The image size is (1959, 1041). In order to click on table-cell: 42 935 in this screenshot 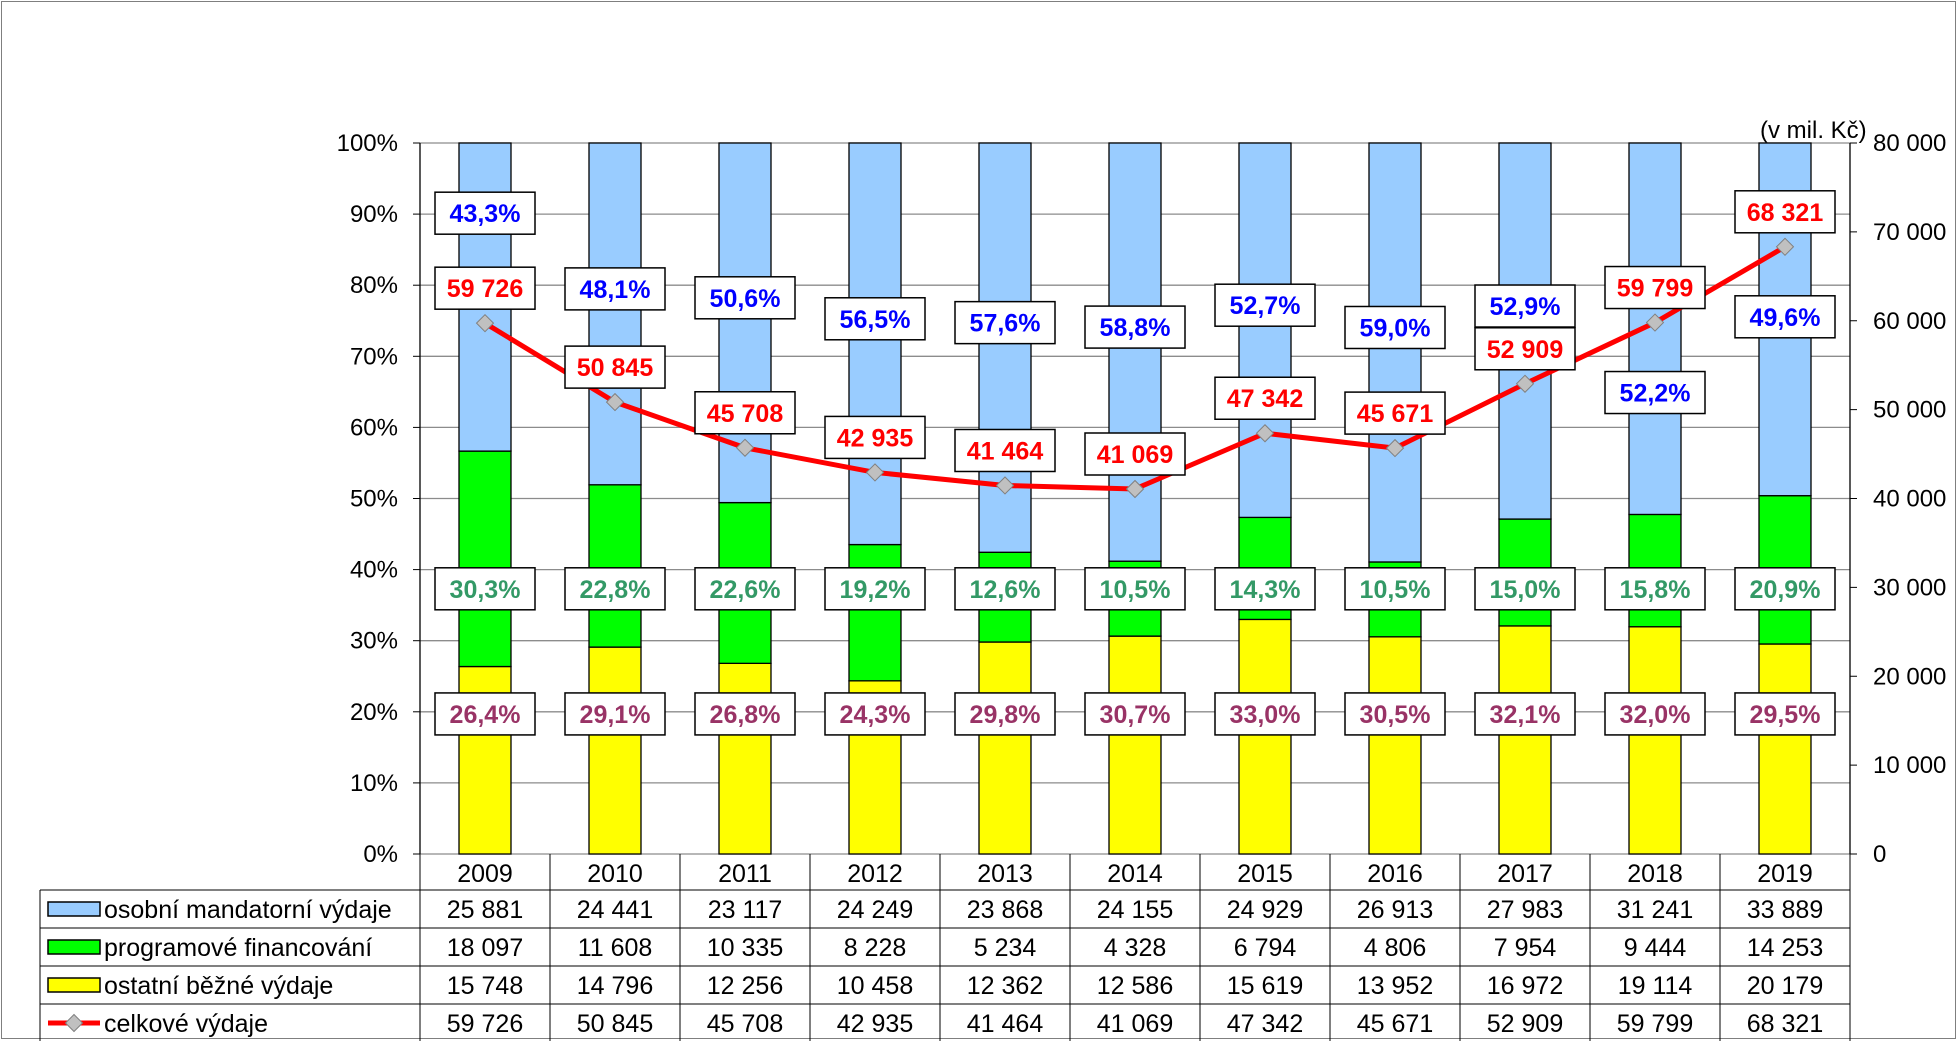, I will do `click(875, 1024)`.